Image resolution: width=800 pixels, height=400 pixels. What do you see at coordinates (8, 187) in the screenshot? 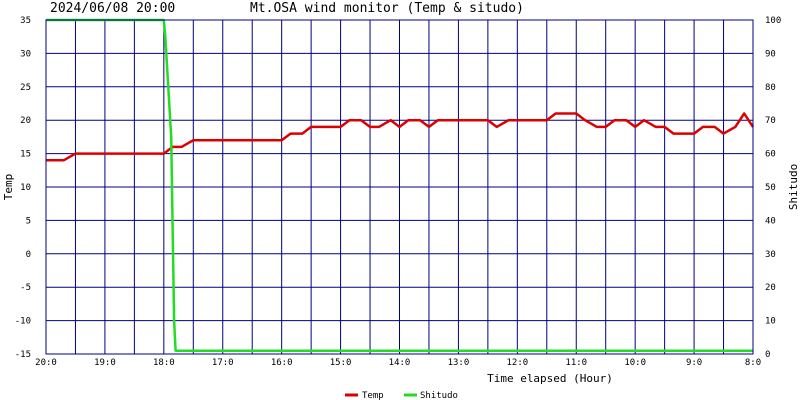
I see `left-axis-label: Temp` at bounding box center [8, 187].